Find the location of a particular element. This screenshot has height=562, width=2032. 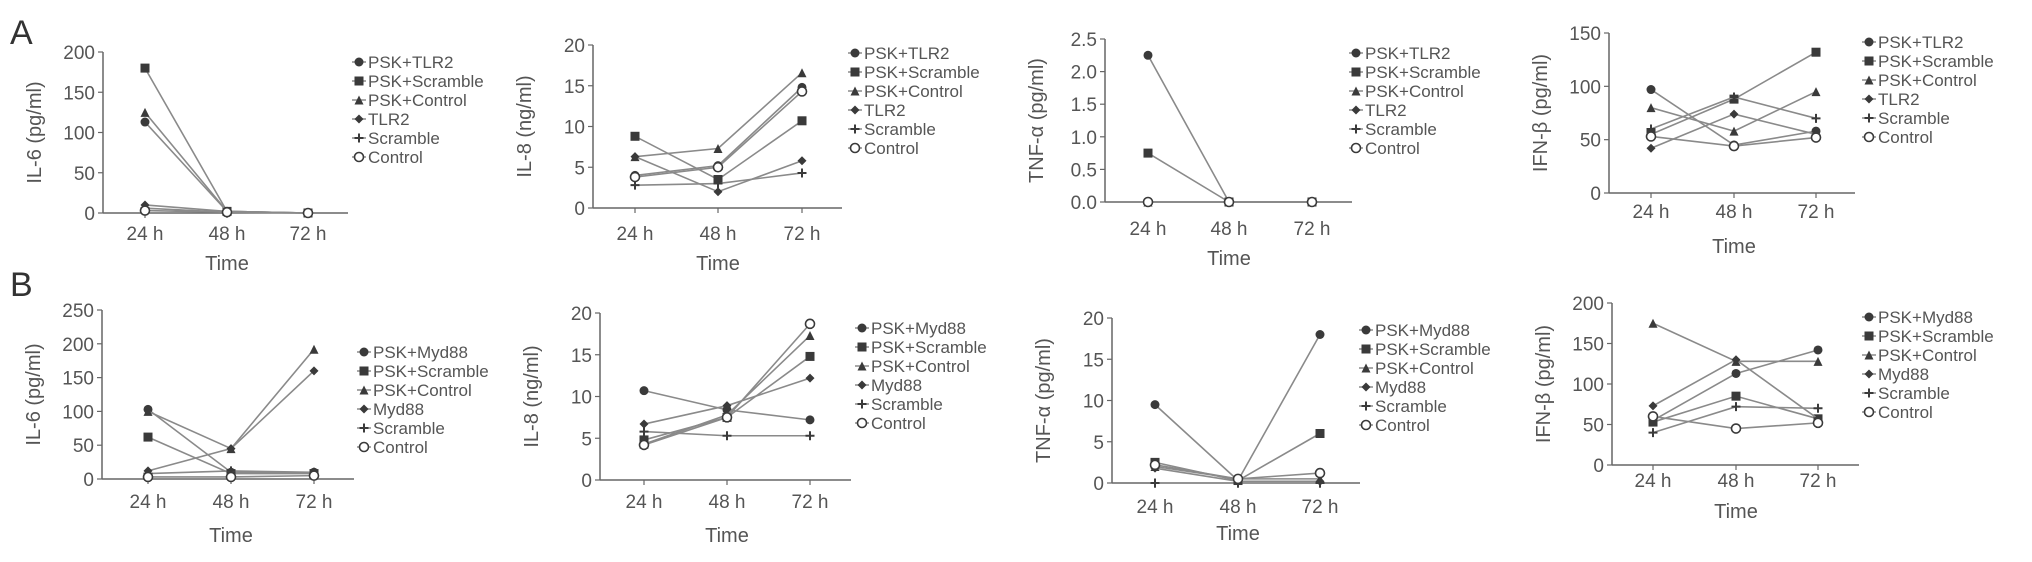

y-axis-title: TNF-α (pg/ml) is located at coordinates (1044, 400).